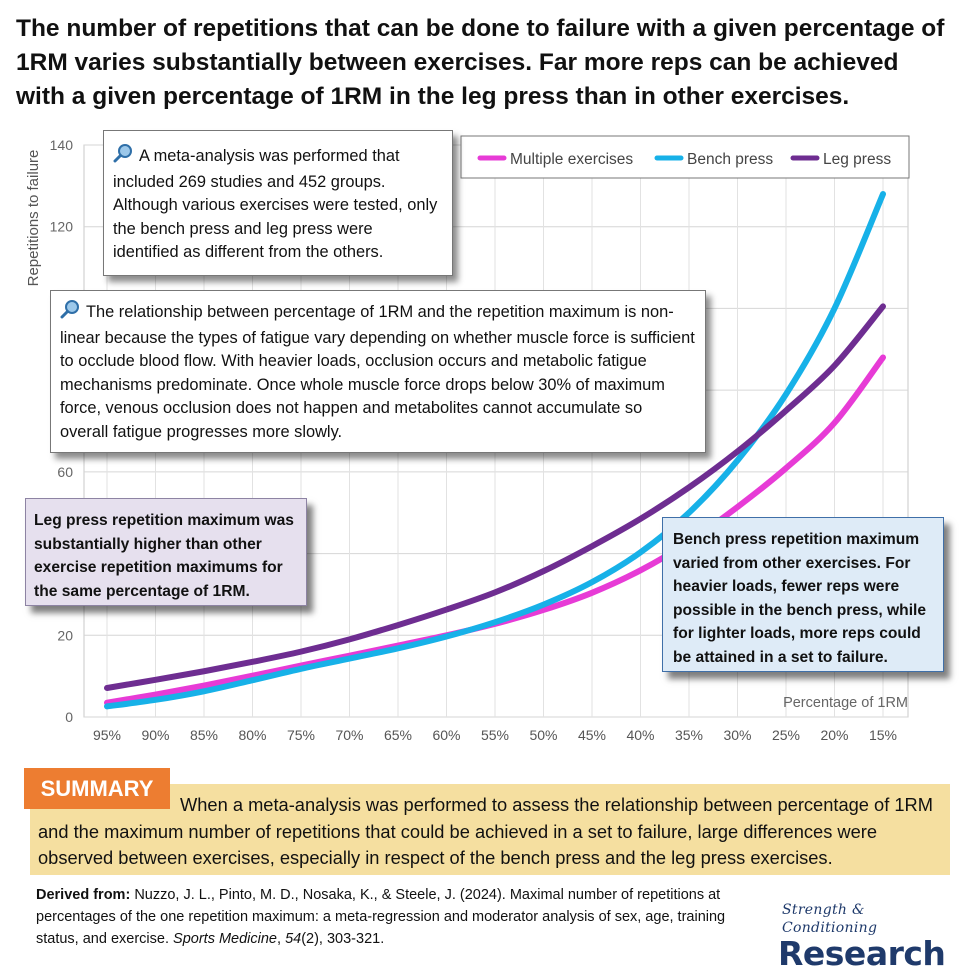  I want to click on x-tick-label: 95%, so click(107, 735).